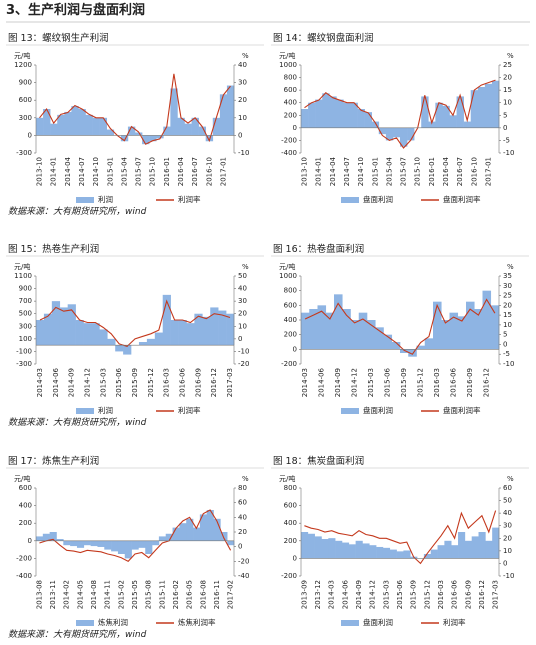 The image size is (536, 645). What do you see at coordinates (318, 249) in the screenshot?
I see `chart-title: 图 16：热卷盘面利润` at bounding box center [318, 249].